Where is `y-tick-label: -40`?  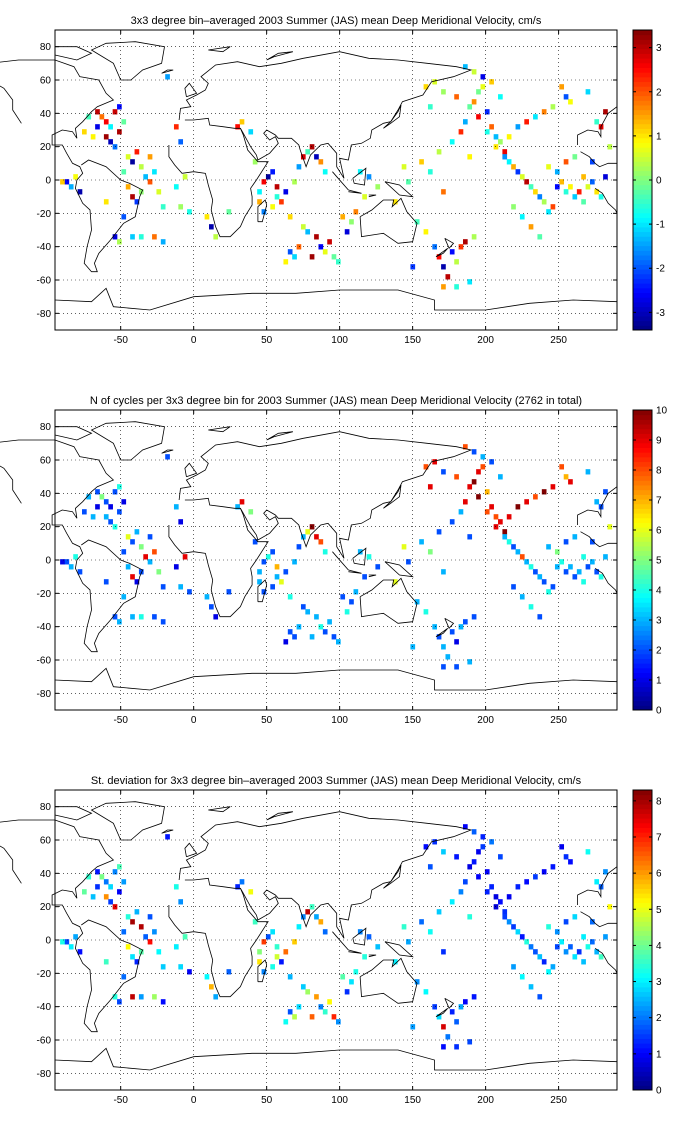
y-tick-label: -40 is located at coordinates (44, 1007).